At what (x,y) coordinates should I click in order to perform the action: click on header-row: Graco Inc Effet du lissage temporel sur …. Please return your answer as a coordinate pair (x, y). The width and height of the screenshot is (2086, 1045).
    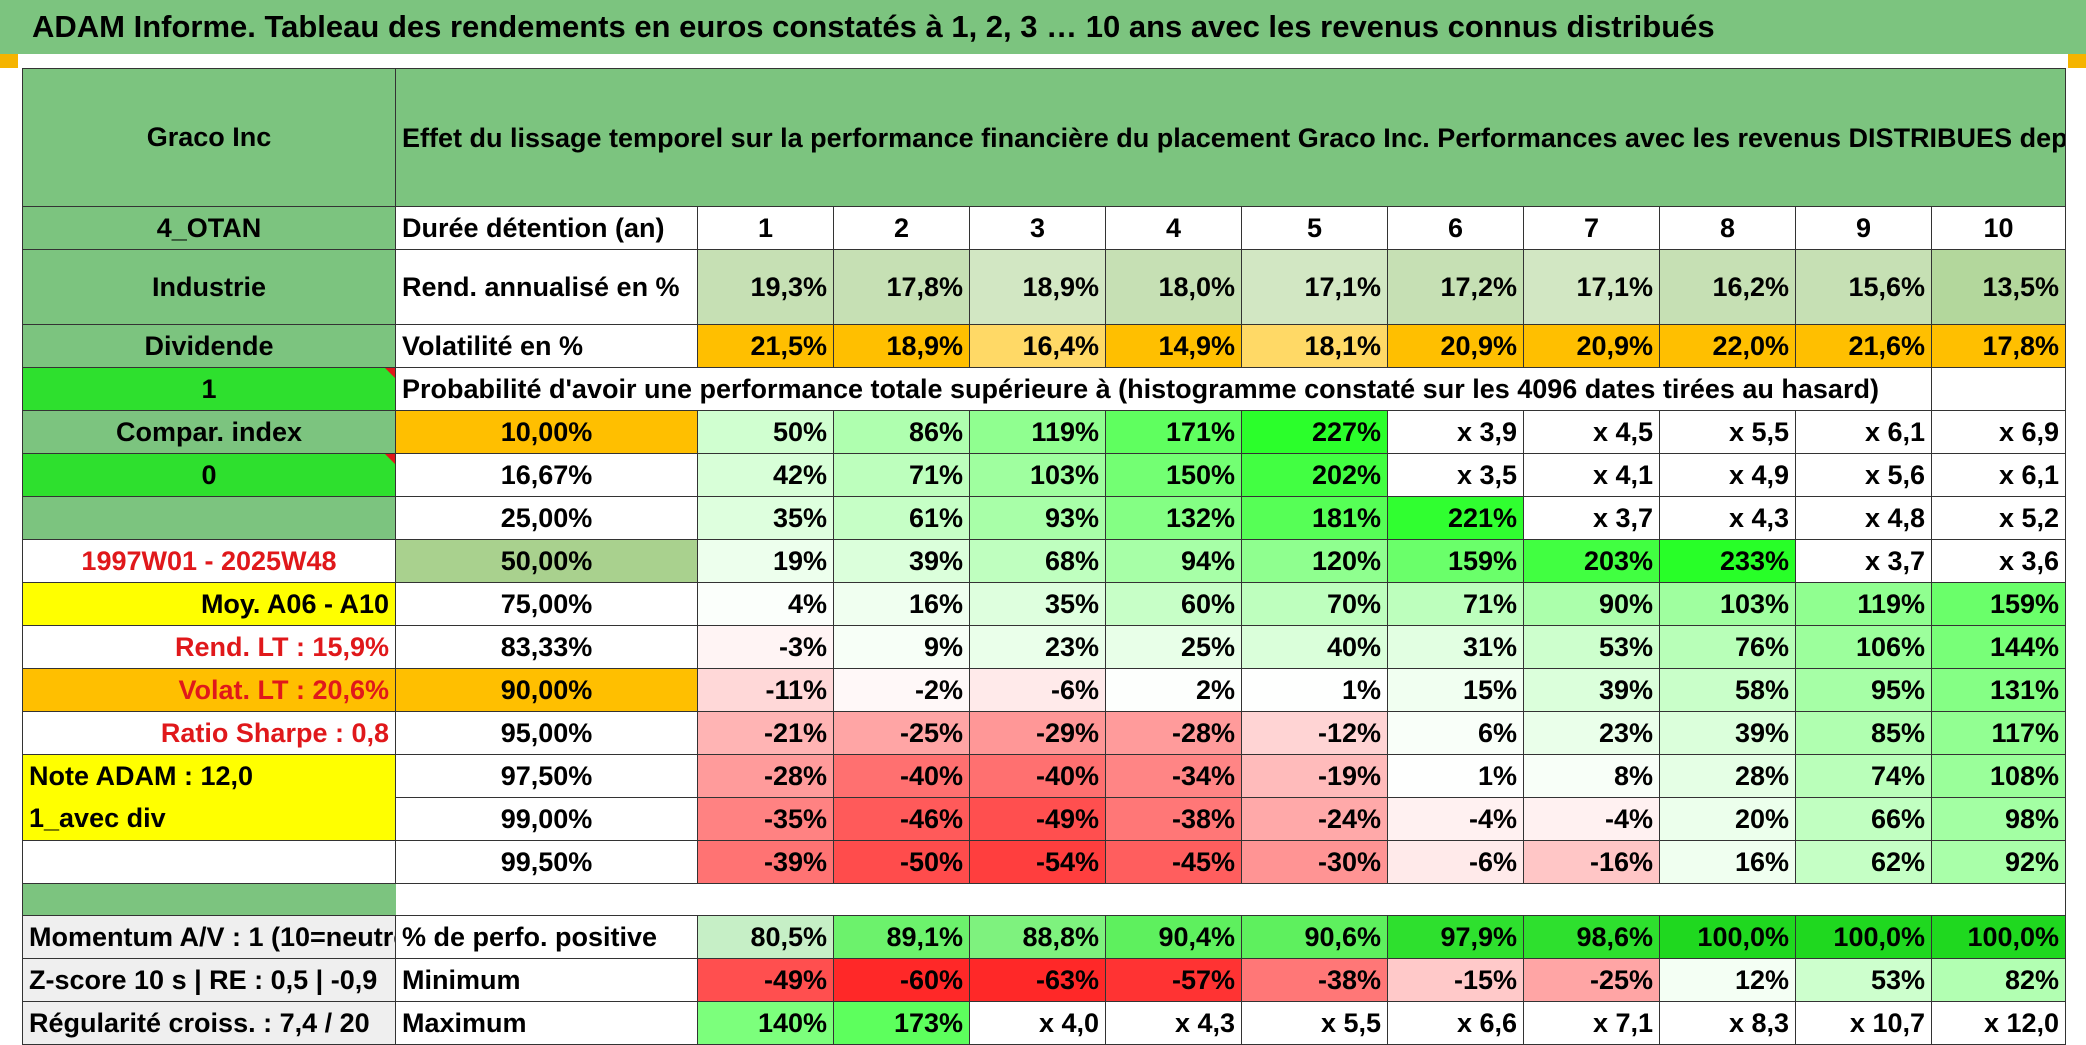
    Looking at the image, I should click on (1044, 137).